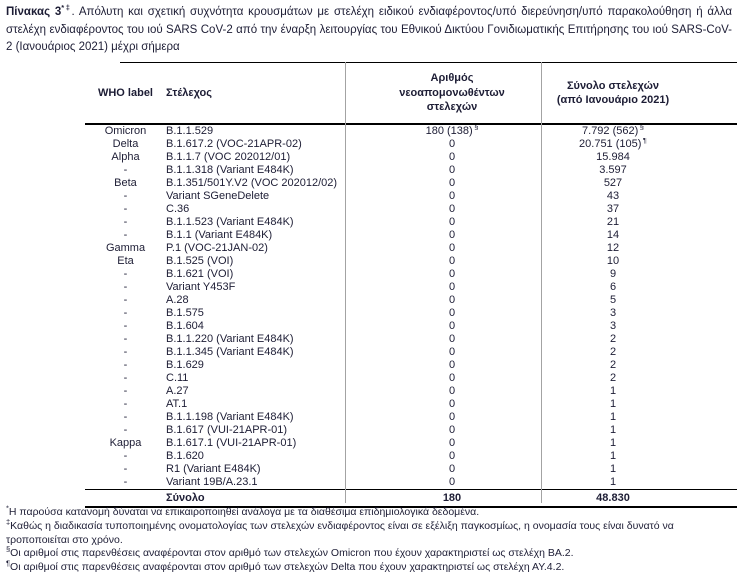 Image resolution: width=737 pixels, height=580 pixels. Describe the element at coordinates (639, 144) in the screenshot. I see `cell-total-count: 20.751 (105) ¶` at that location.